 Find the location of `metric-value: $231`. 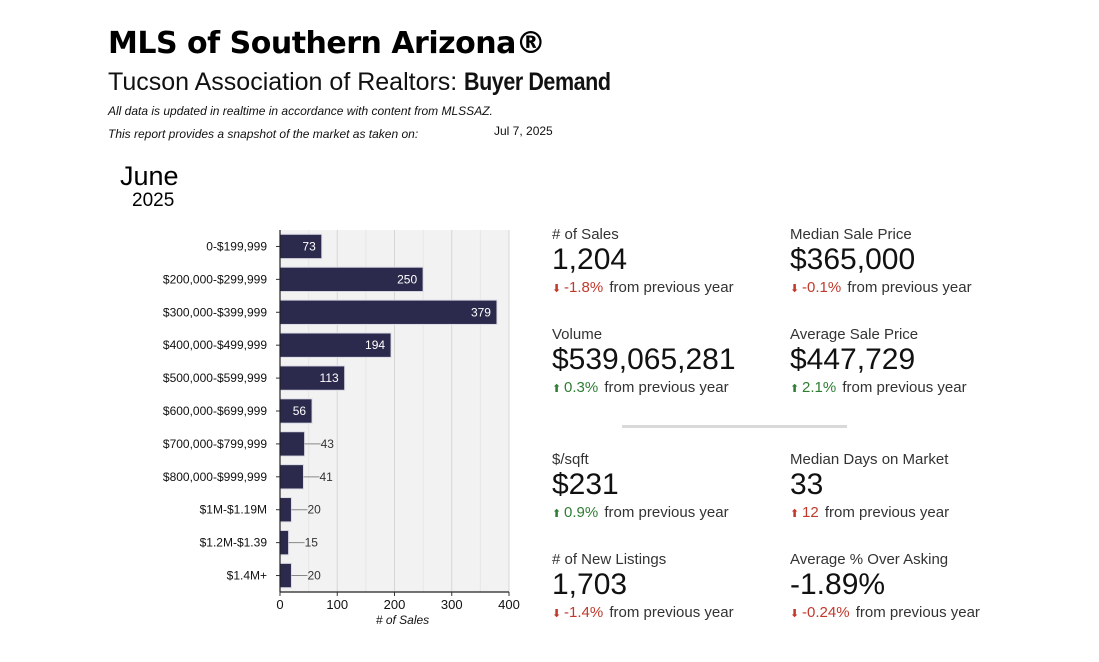

metric-value: $231 is located at coordinates (585, 484).